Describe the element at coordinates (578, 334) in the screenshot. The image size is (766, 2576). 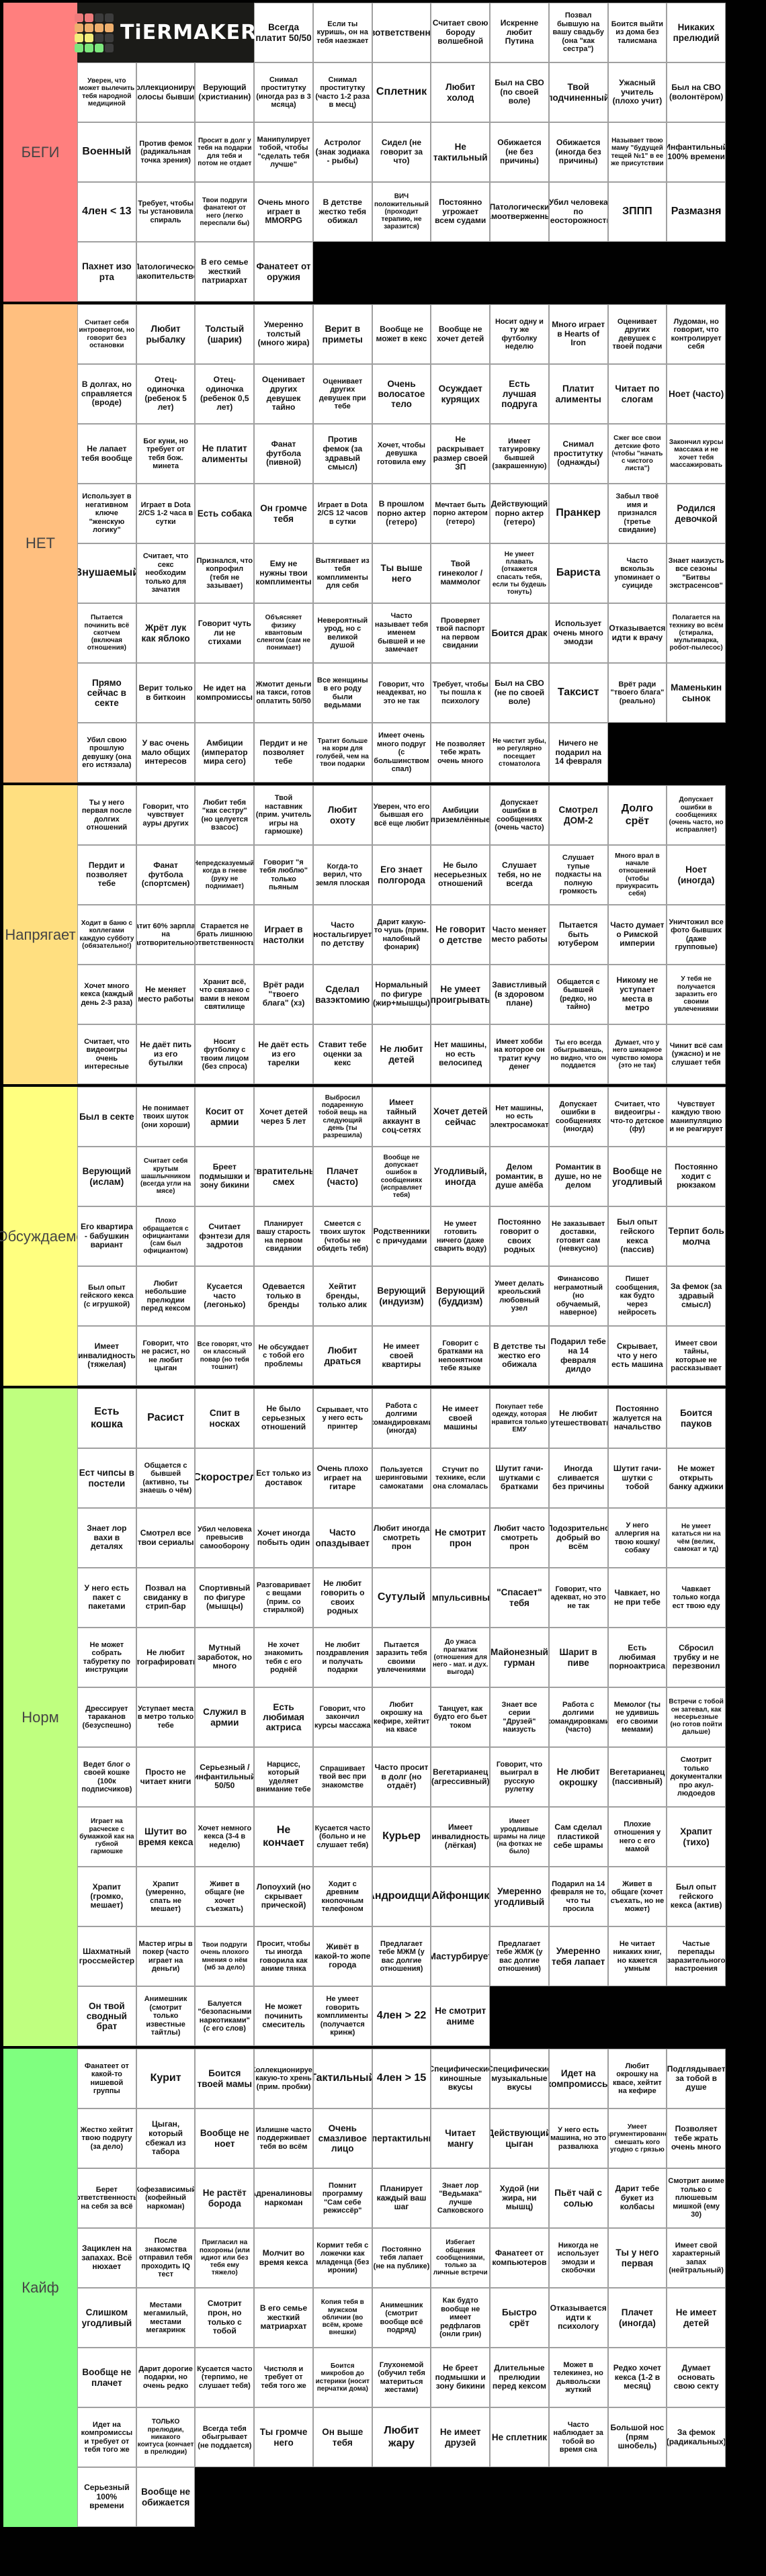
I see `tier-item: Много играет в Hearts of Iron` at that location.